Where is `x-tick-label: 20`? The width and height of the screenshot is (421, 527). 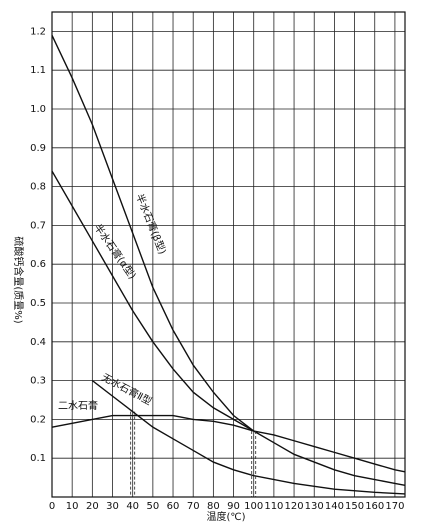 x-tick-label: 20 is located at coordinates (92, 506).